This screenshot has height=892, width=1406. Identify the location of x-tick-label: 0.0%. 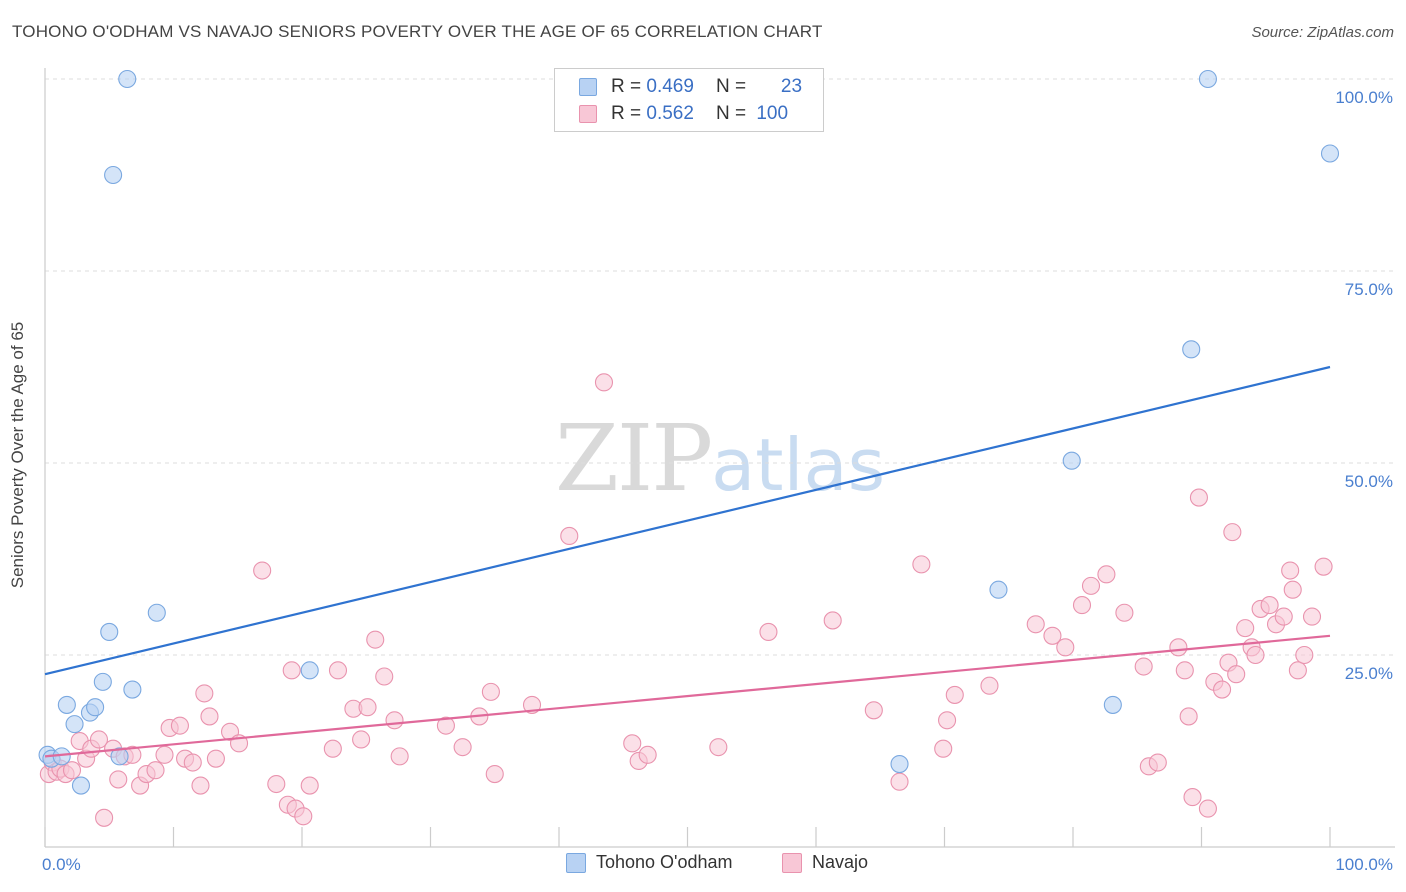
(61, 864).